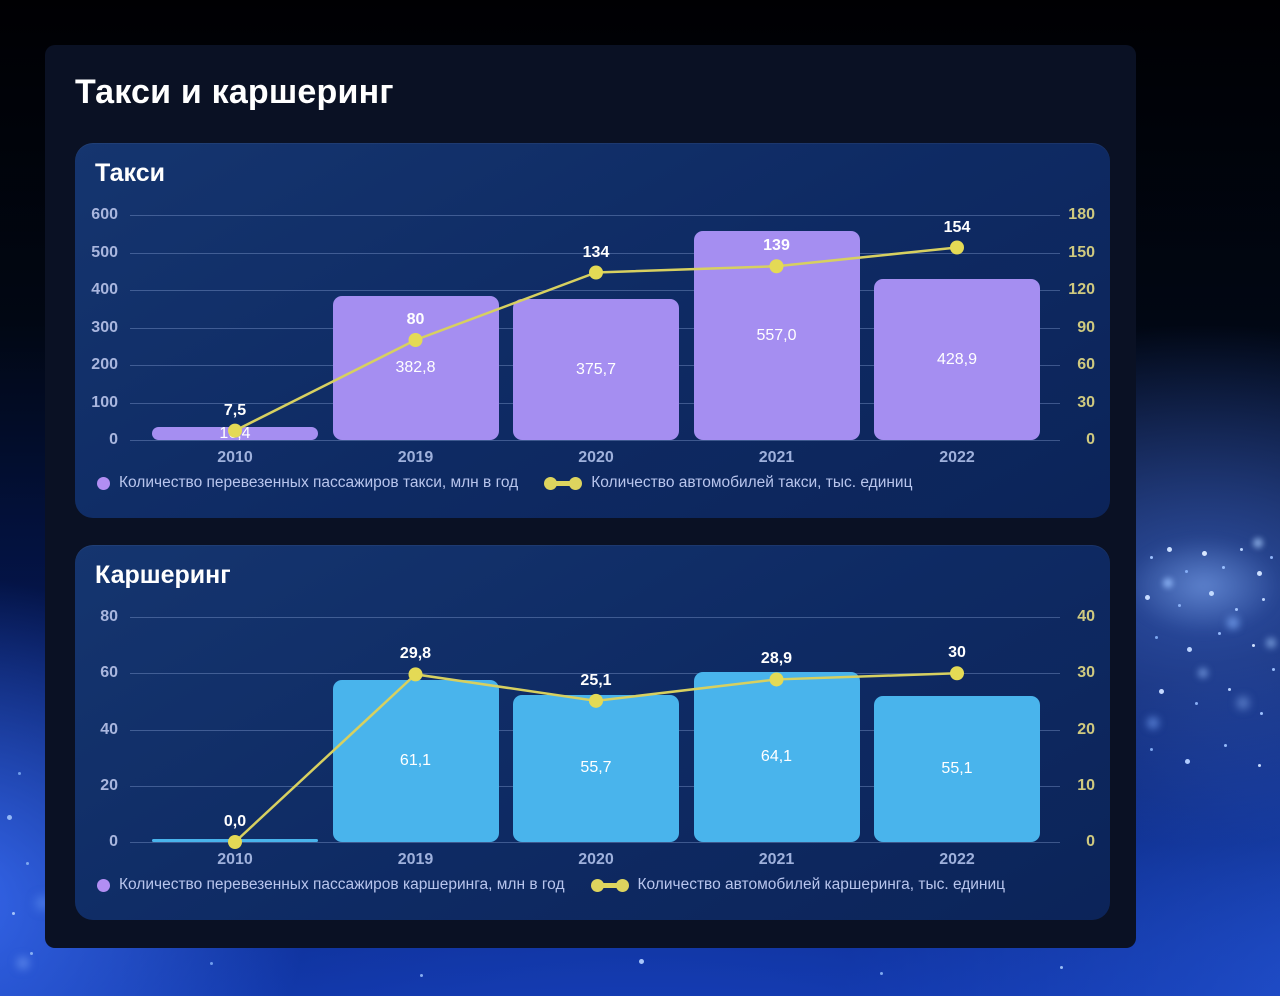 This screenshot has width=1280, height=996. Describe the element at coordinates (109, 785) in the screenshot. I see `left-axis-tick: 20` at that location.